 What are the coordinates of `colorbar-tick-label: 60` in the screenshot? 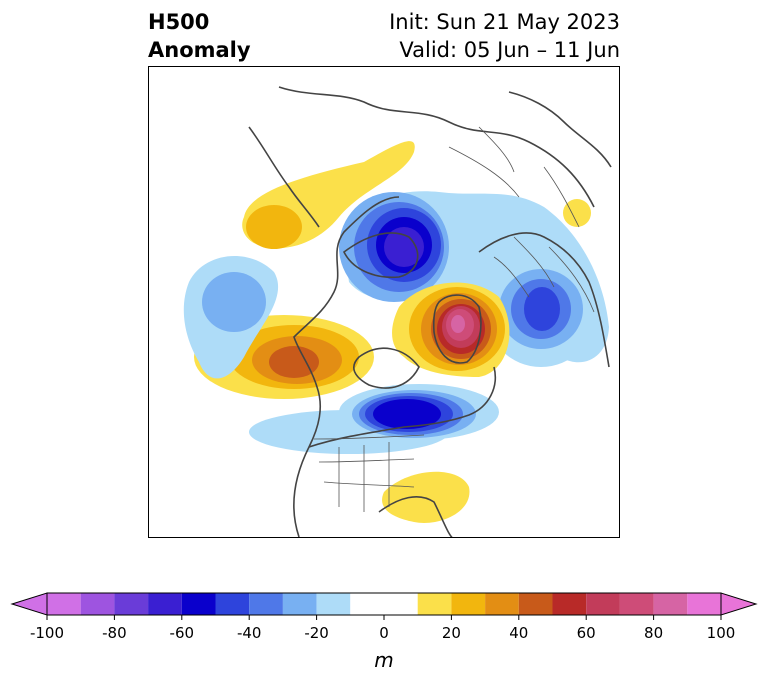 It's located at (586, 633).